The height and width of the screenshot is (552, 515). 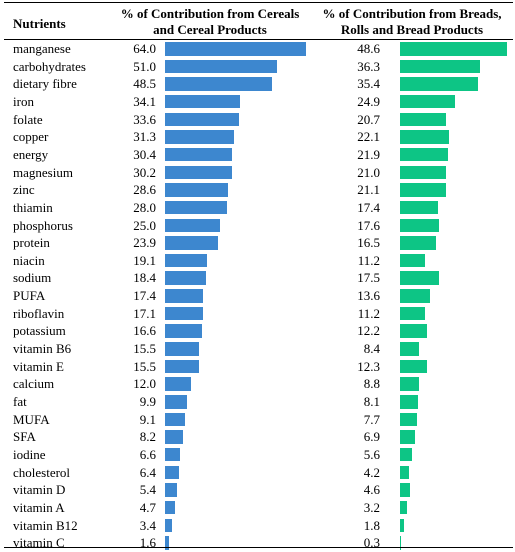 I want to click on cereals-value: 17.1, so click(x=144, y=313).